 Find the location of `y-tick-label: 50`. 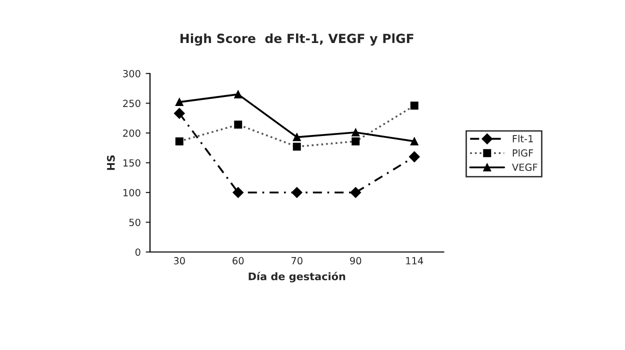

y-tick-label: 50 is located at coordinates (134, 222).